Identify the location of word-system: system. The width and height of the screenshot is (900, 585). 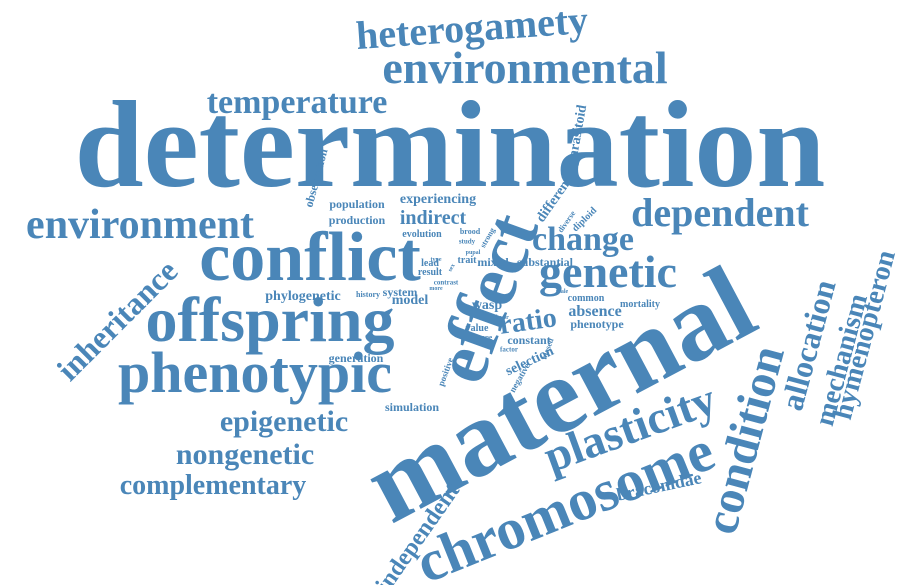
(400, 292).